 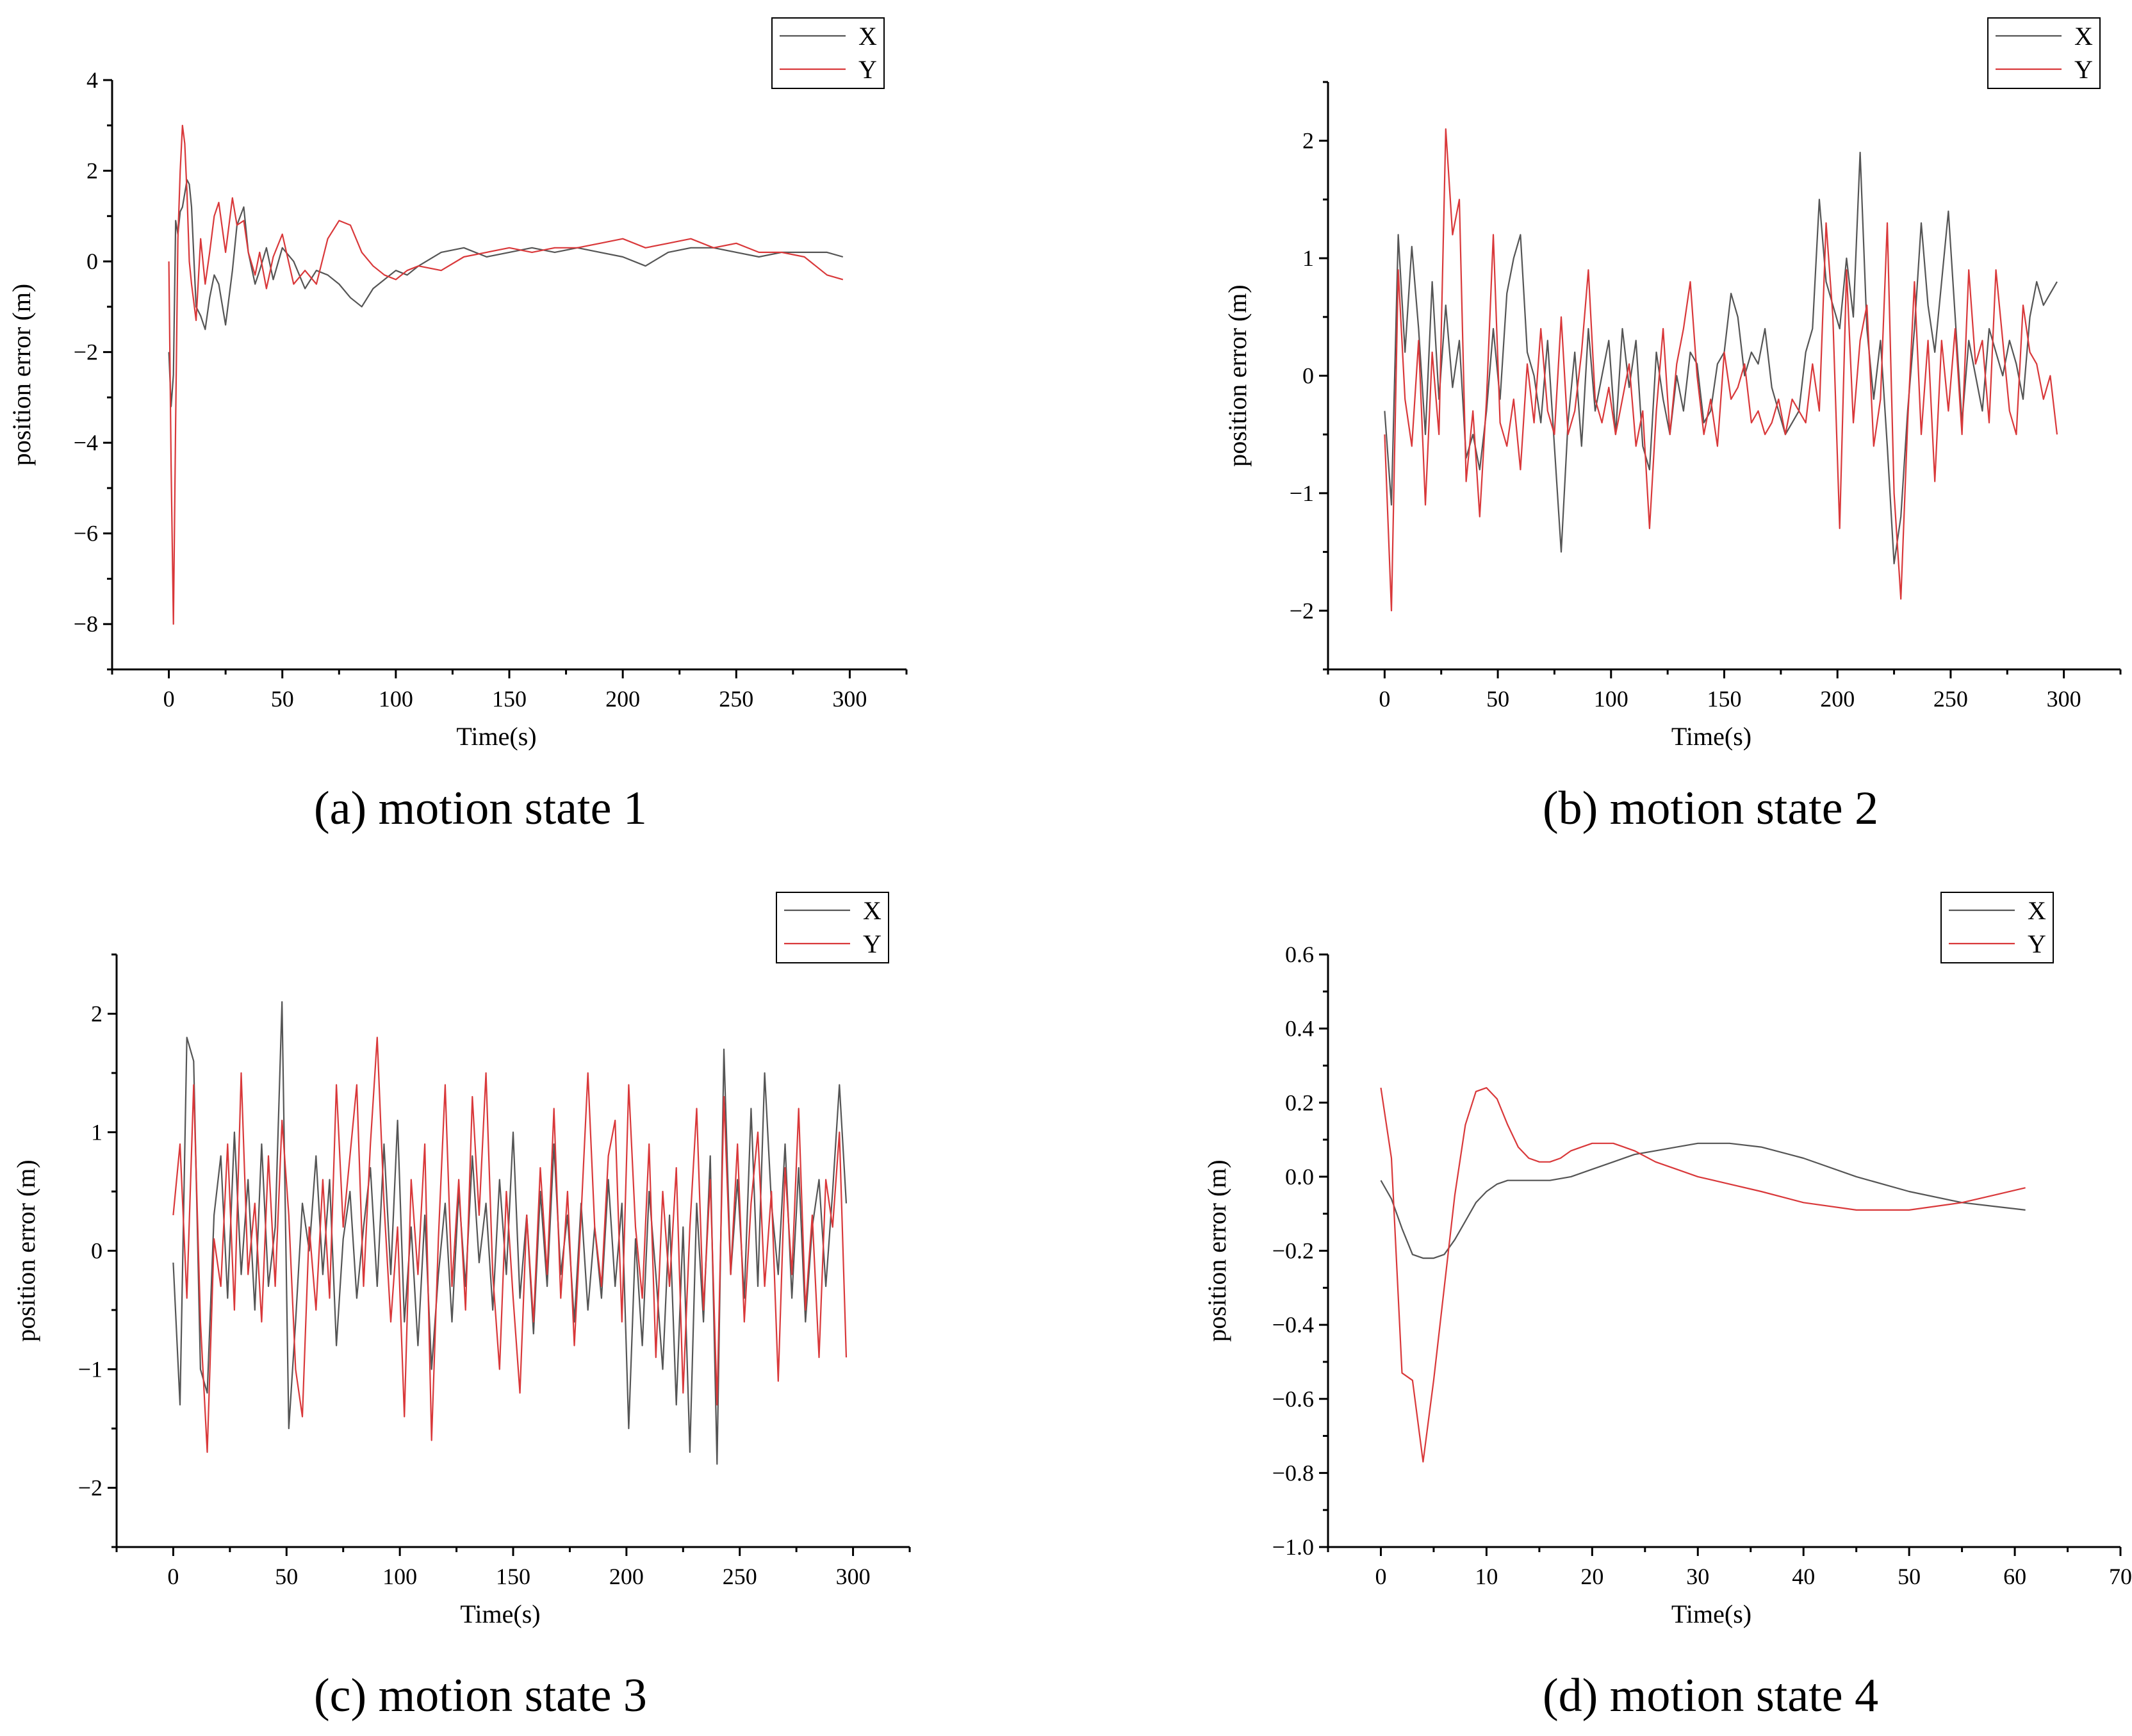 What do you see at coordinates (1486, 1577) in the screenshot?
I see `x-tick-label: 10` at bounding box center [1486, 1577].